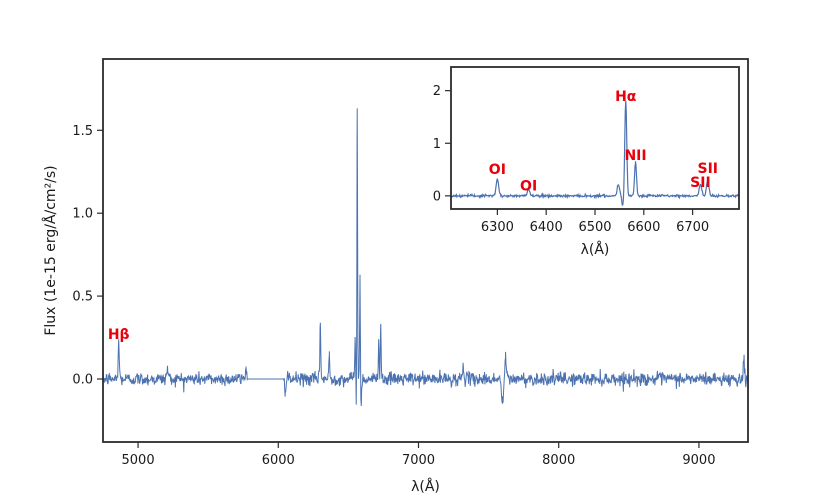  I want to click on inset-xtick-label: 6700, so click(692, 227).